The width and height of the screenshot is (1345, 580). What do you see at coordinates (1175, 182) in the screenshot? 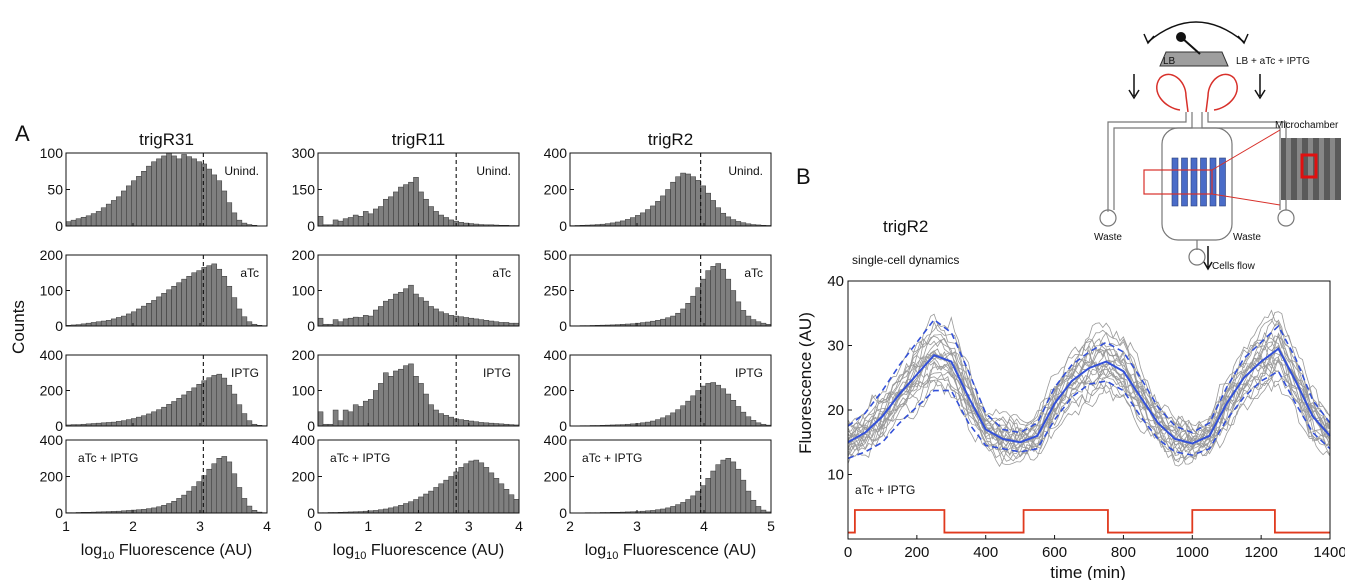
I see `cell-trap-channel` at bounding box center [1175, 182].